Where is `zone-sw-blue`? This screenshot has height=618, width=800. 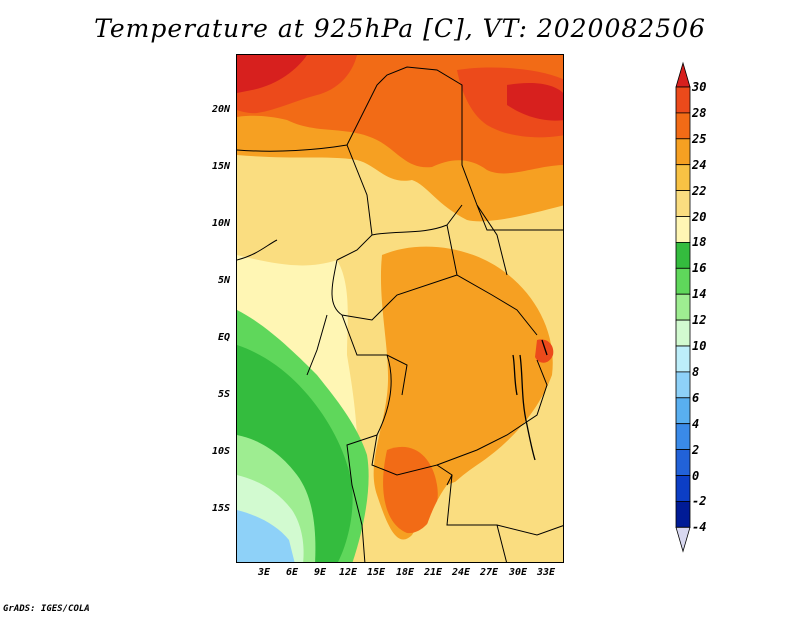
zone-sw-blue is located at coordinates (266, 536).